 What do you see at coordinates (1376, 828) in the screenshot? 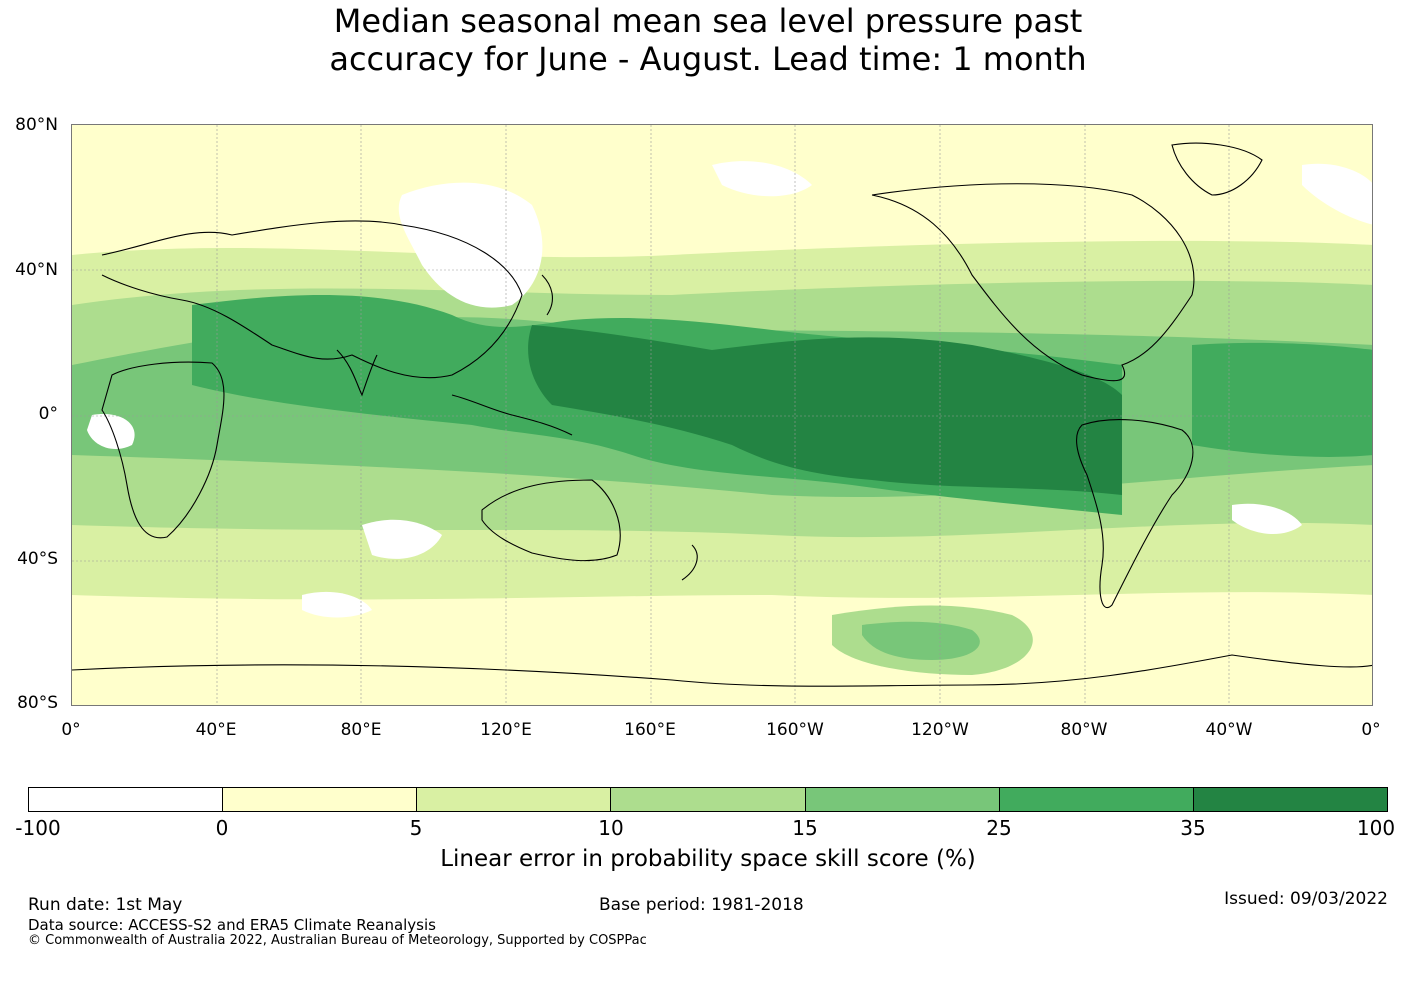
I see `colorbar-tick: 100` at bounding box center [1376, 828].